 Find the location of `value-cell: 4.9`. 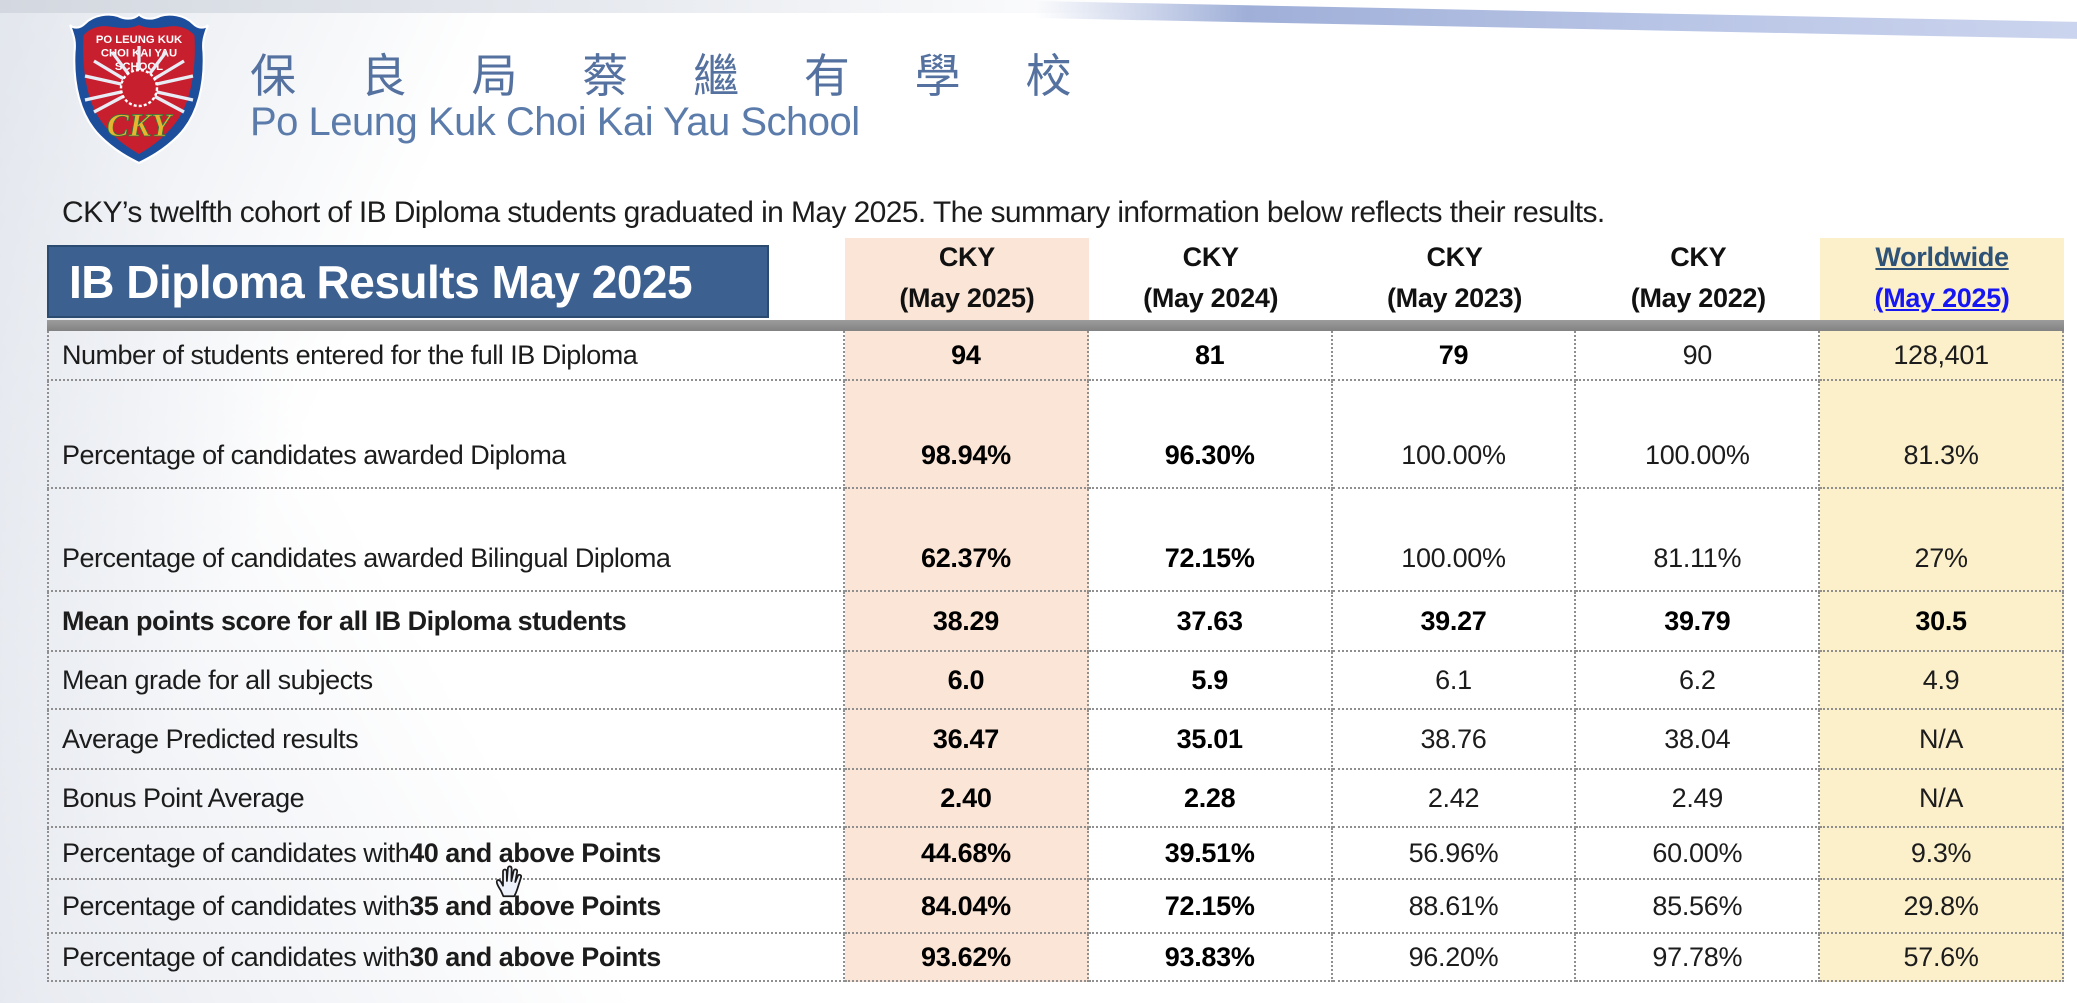

value-cell: 4.9 is located at coordinates (1942, 681).